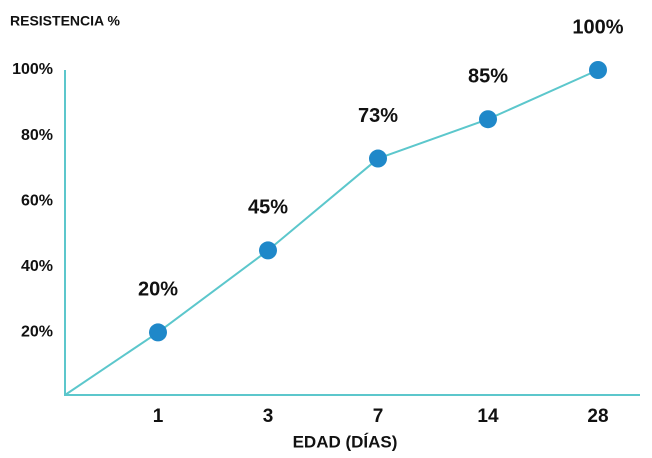 The width and height of the screenshot is (652, 458). I want to click on data-label: 20%, so click(158, 290).